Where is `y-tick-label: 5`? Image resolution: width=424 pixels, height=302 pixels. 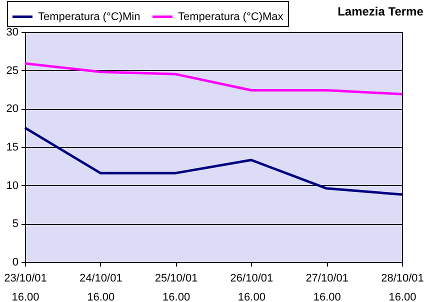 y-tick-label: 5 is located at coordinates (15, 224).